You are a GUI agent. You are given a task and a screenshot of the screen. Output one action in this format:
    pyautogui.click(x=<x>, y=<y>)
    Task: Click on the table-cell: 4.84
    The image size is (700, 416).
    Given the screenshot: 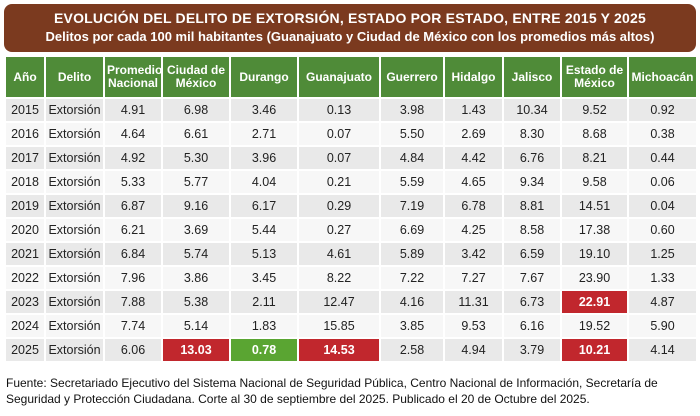 What is the action you would take?
    pyautogui.click(x=412, y=158)
    